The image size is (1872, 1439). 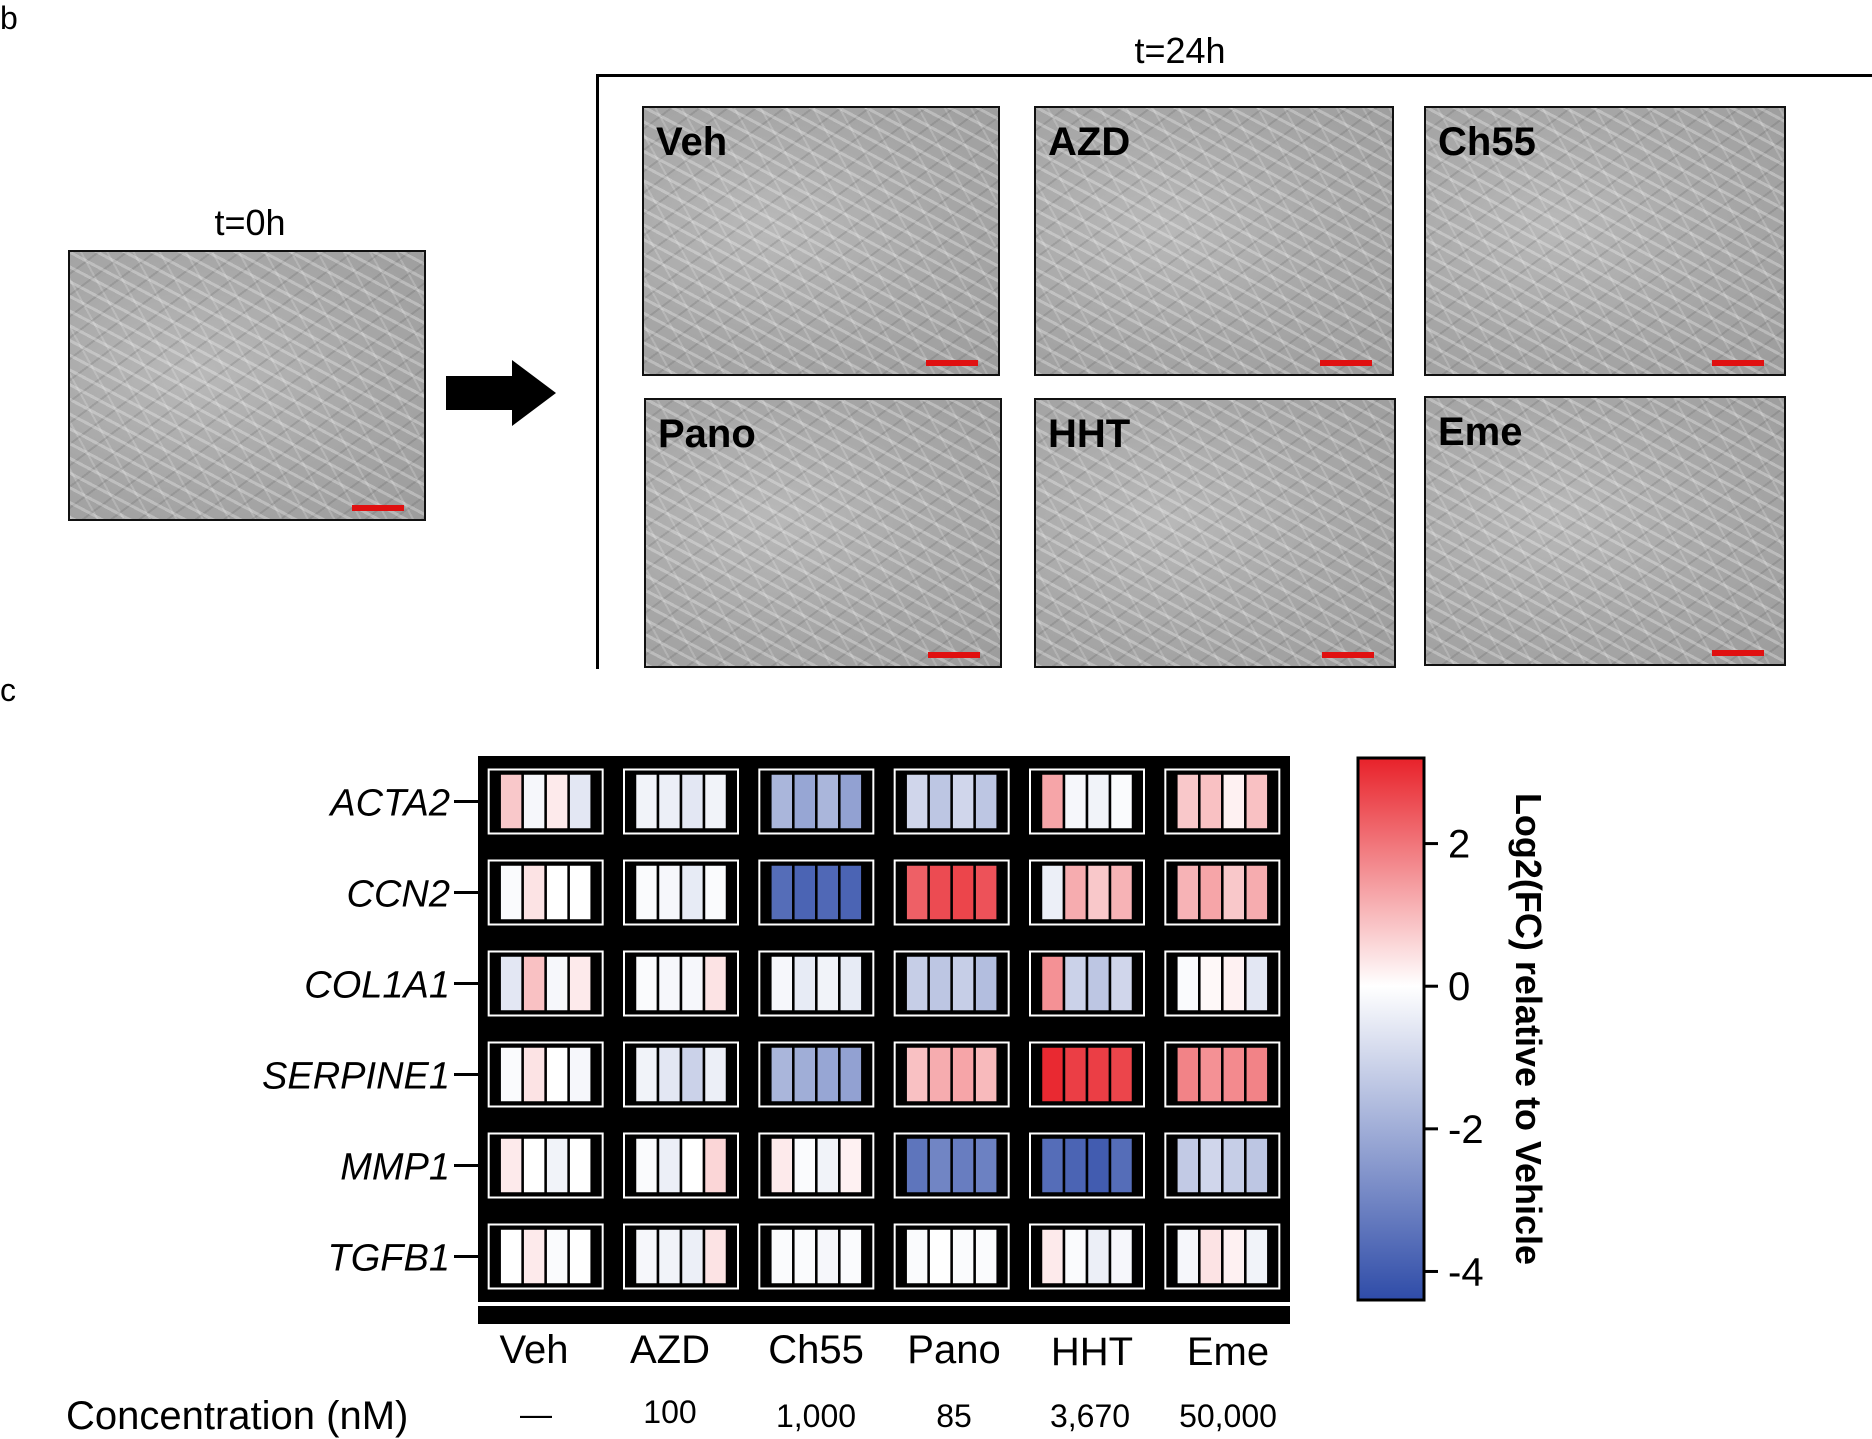 I want to click on x-tick-label: Pano, so click(x=954, y=1350).